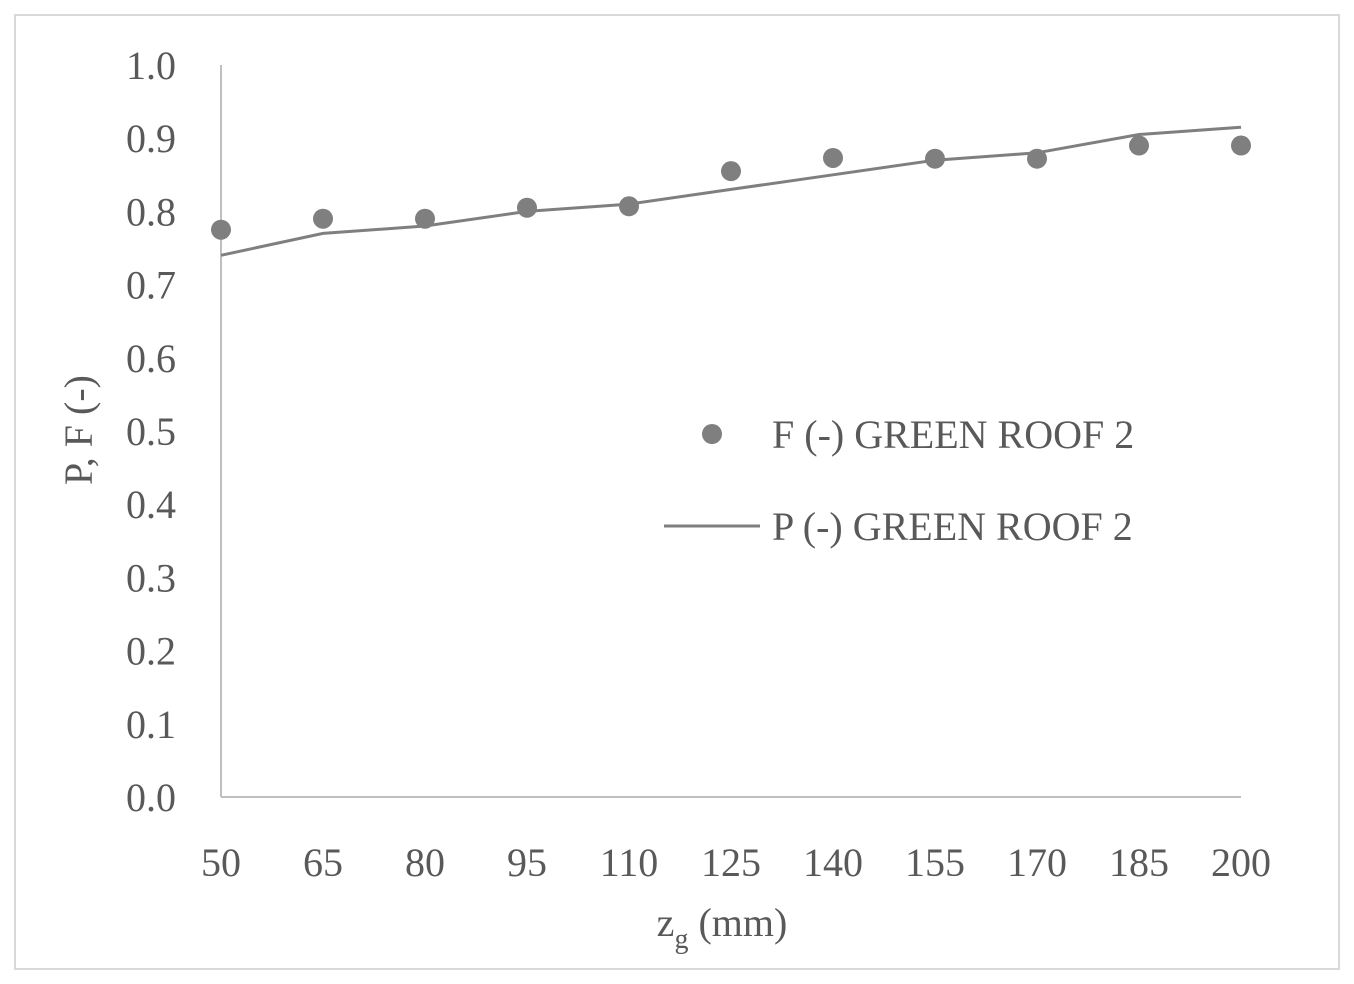  Describe the element at coordinates (666, 922) in the screenshot. I see `x-axis-title-main: z` at that location.